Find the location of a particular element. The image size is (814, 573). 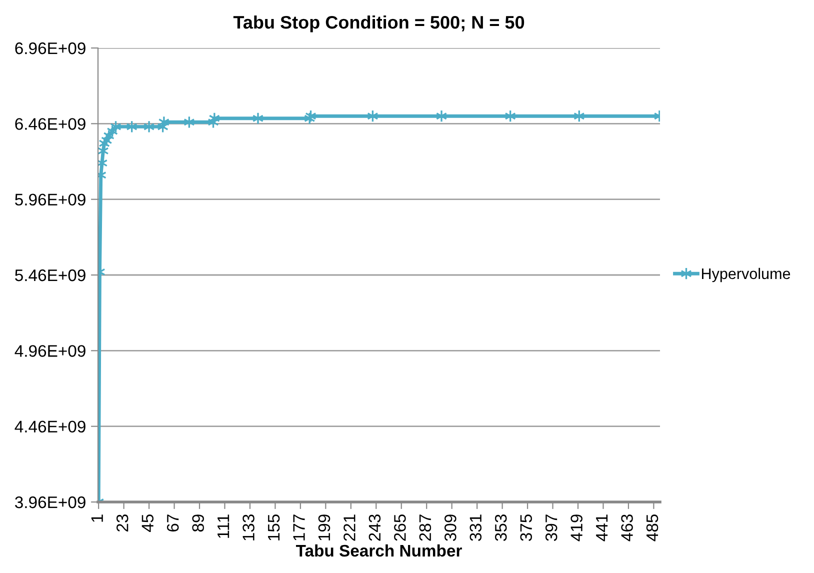

y-tick-label: 6.96E+09 is located at coordinates (50, 48).